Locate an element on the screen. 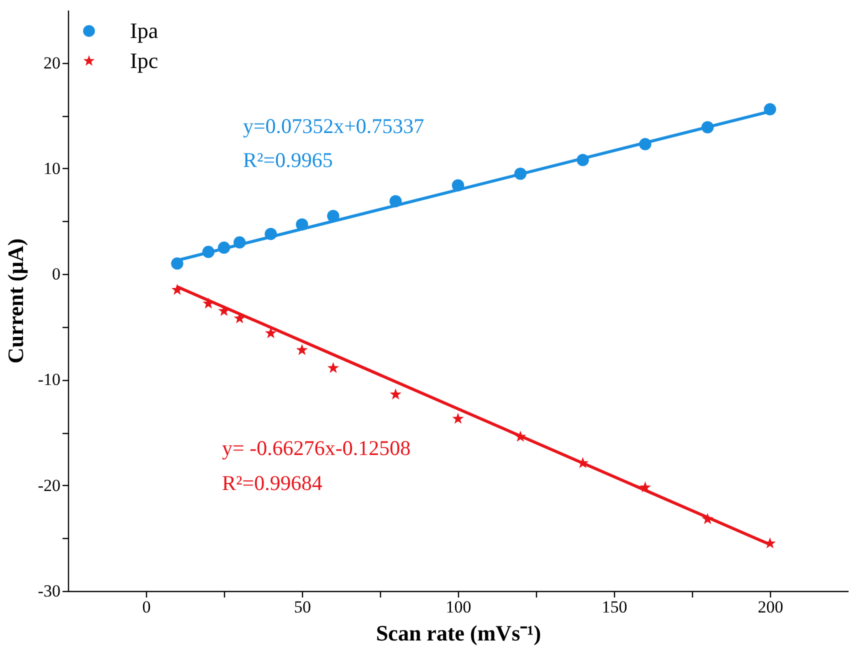  x-tick-label: 50 is located at coordinates (302, 607).